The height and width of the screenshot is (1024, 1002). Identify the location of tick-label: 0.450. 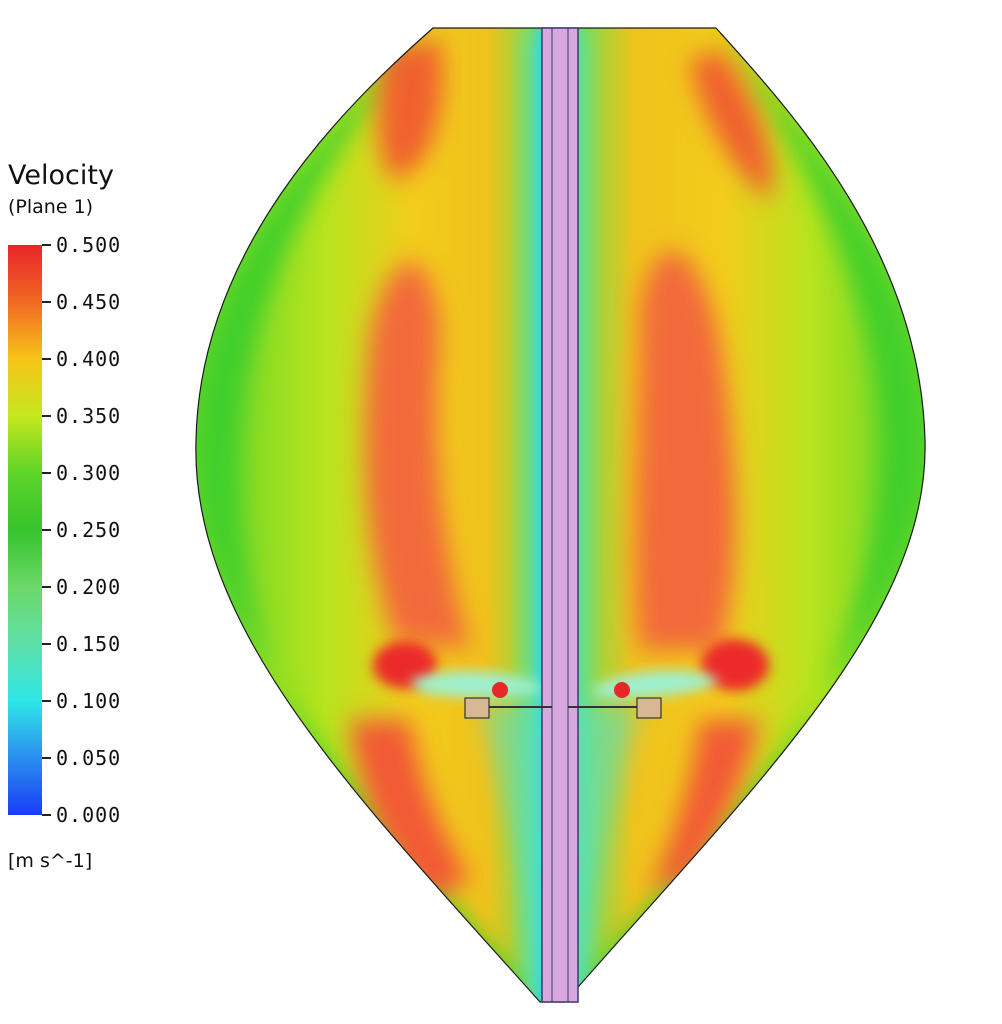
(89, 302).